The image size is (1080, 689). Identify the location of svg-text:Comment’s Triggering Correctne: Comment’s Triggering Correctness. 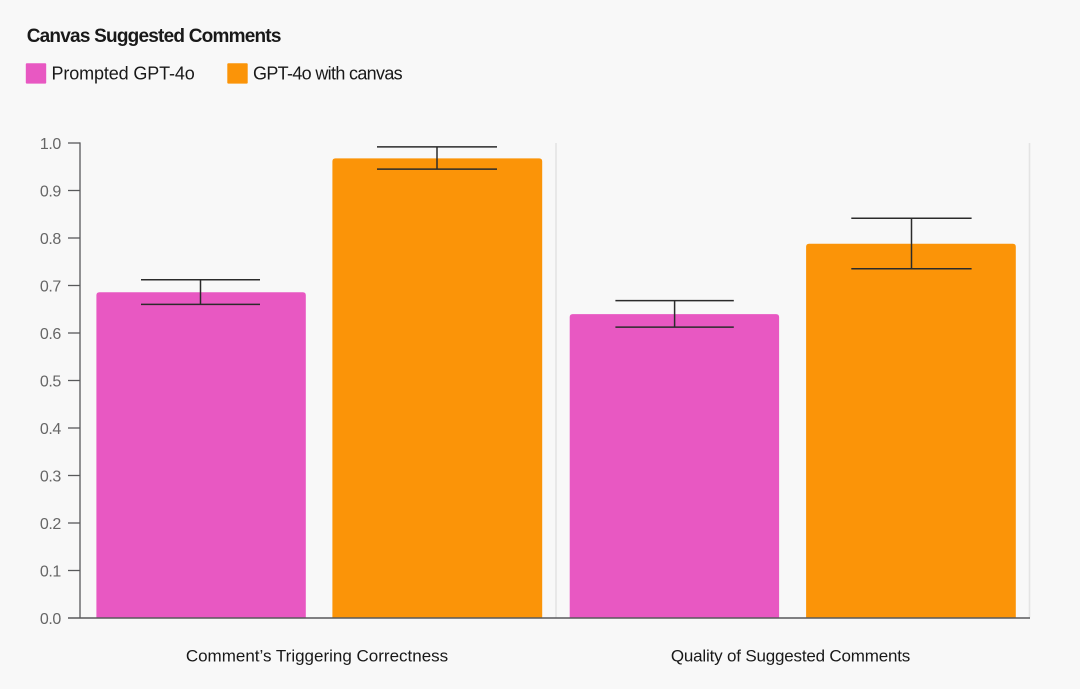
(317, 655).